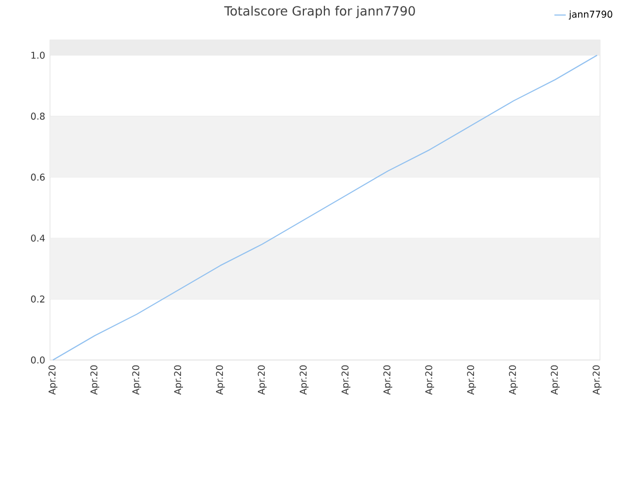  Describe the element at coordinates (37, 299) in the screenshot. I see `y-tick-label: 0.2` at that location.